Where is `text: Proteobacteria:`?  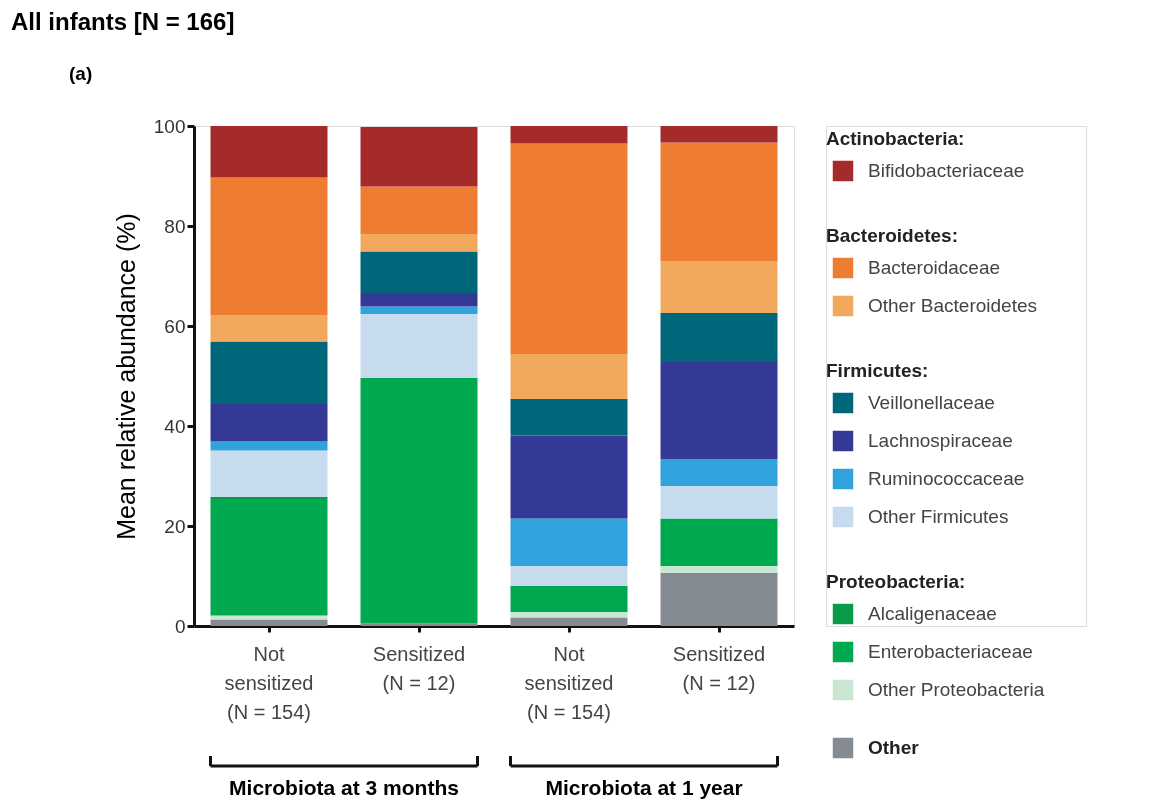
text: Proteobacteria: is located at coordinates (896, 581).